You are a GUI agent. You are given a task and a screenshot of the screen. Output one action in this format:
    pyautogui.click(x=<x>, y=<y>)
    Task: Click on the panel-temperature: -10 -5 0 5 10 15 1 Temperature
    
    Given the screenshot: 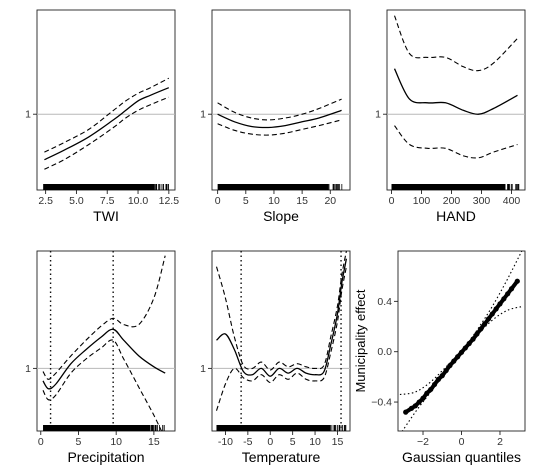 What is the action you would take?
    pyautogui.click(x=275, y=357)
    